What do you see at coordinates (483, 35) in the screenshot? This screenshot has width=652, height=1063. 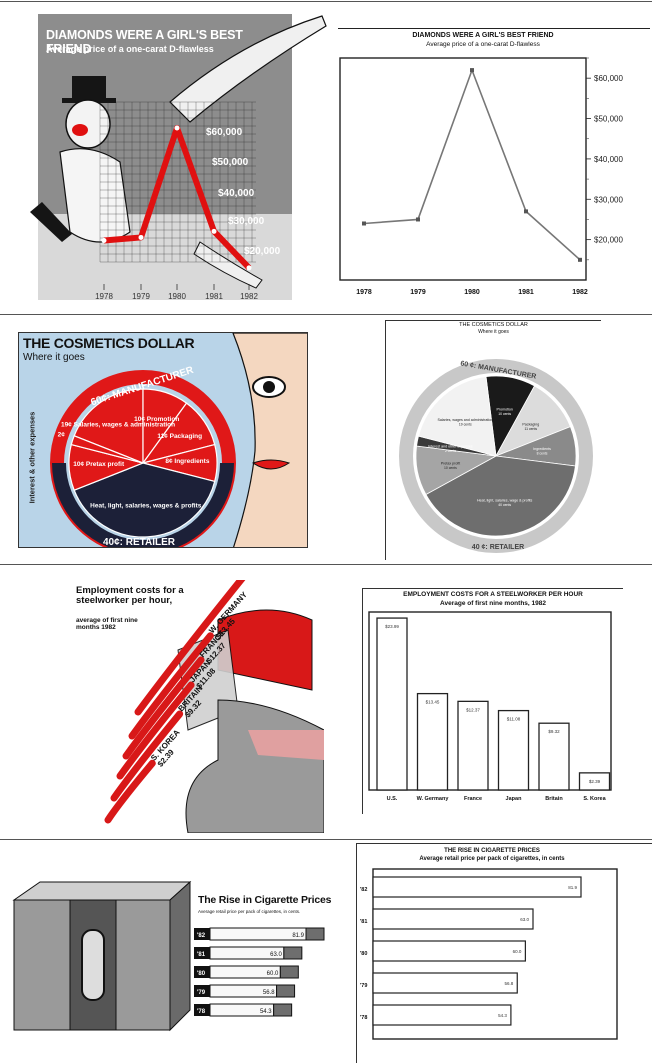 I see `chart-title: DIAMONDS WERE A GIRL'S BEST FRIEND` at bounding box center [483, 35].